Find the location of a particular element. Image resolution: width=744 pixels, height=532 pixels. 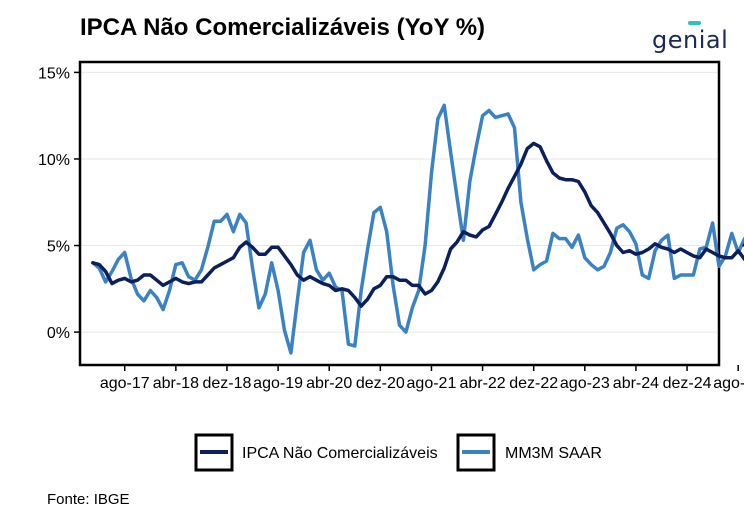

x-tick-label: ago-23 is located at coordinates (585, 383).